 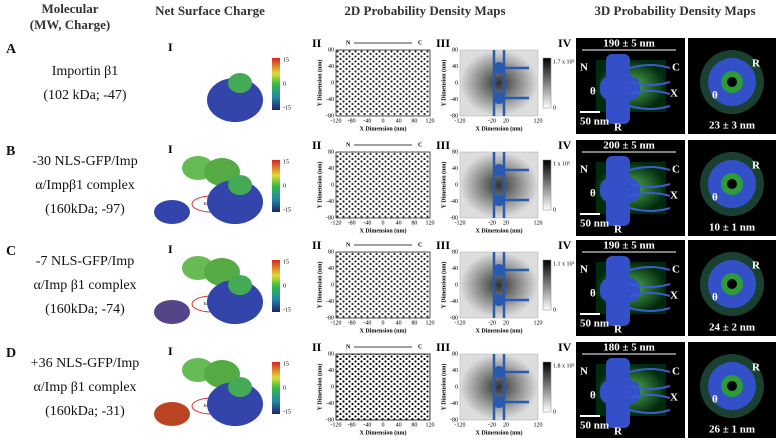 What do you see at coordinates (443, 43) in the screenshot?
I see `panel-numeral: III` at bounding box center [443, 43].